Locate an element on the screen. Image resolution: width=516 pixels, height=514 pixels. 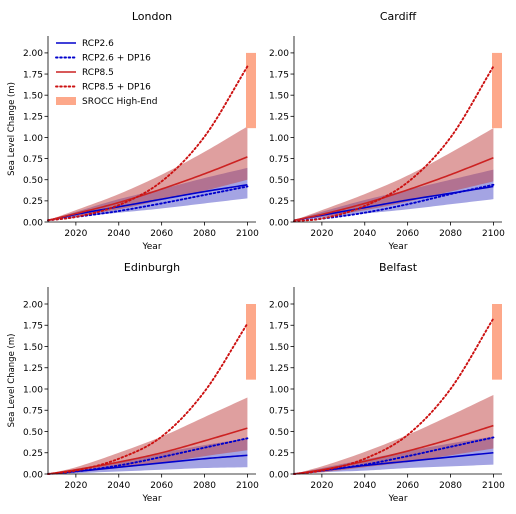
chart-title: London is located at coordinates (152, 16).